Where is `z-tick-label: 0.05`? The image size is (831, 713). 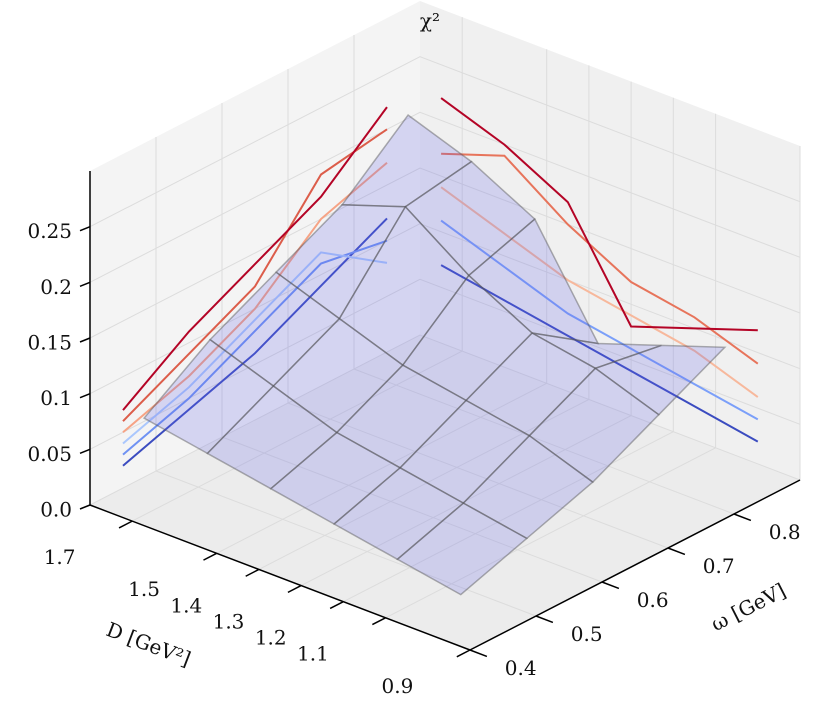
z-tick-label: 0.05 is located at coordinates (49, 454).